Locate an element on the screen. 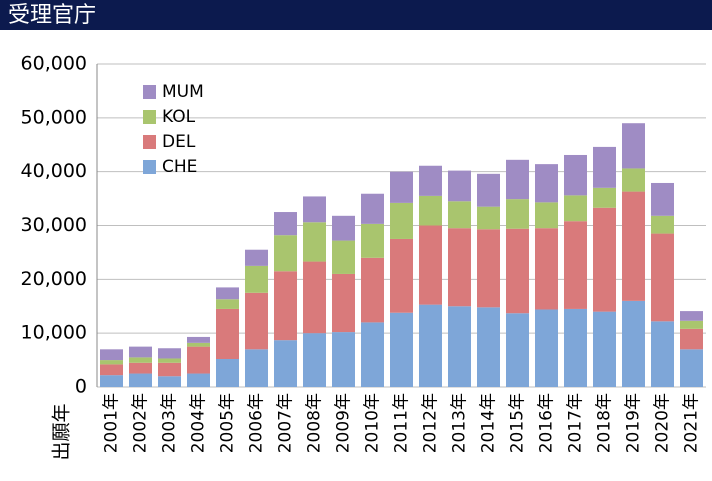 This screenshot has width=712, height=481. y-tick-label: 40,000 is located at coordinates (54, 171).